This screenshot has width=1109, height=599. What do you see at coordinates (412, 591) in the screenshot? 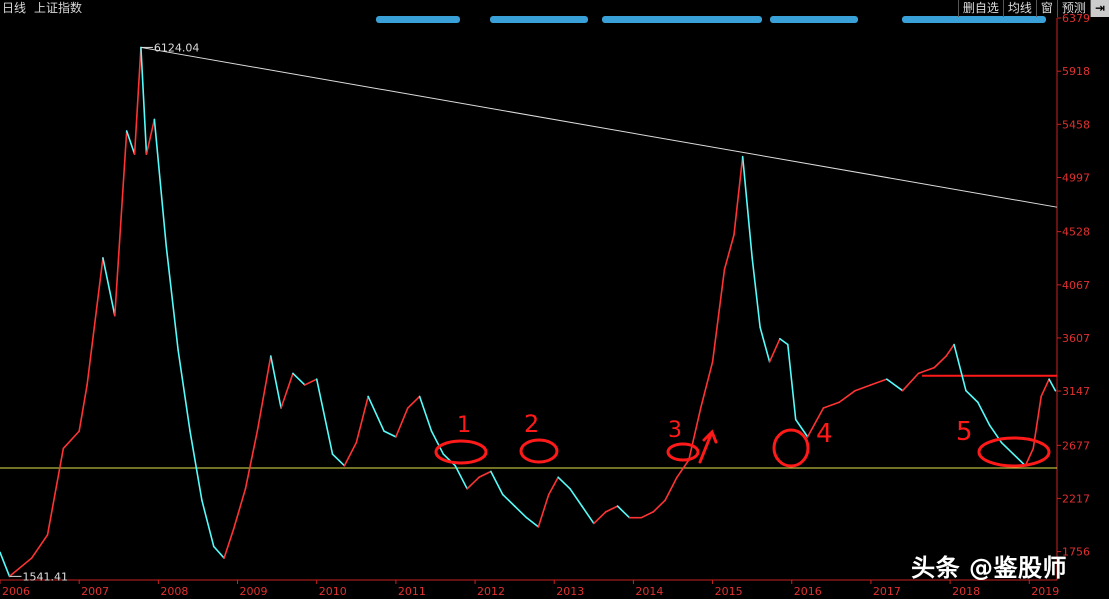
I see `x-tick-label-5: 2011` at bounding box center [412, 591].